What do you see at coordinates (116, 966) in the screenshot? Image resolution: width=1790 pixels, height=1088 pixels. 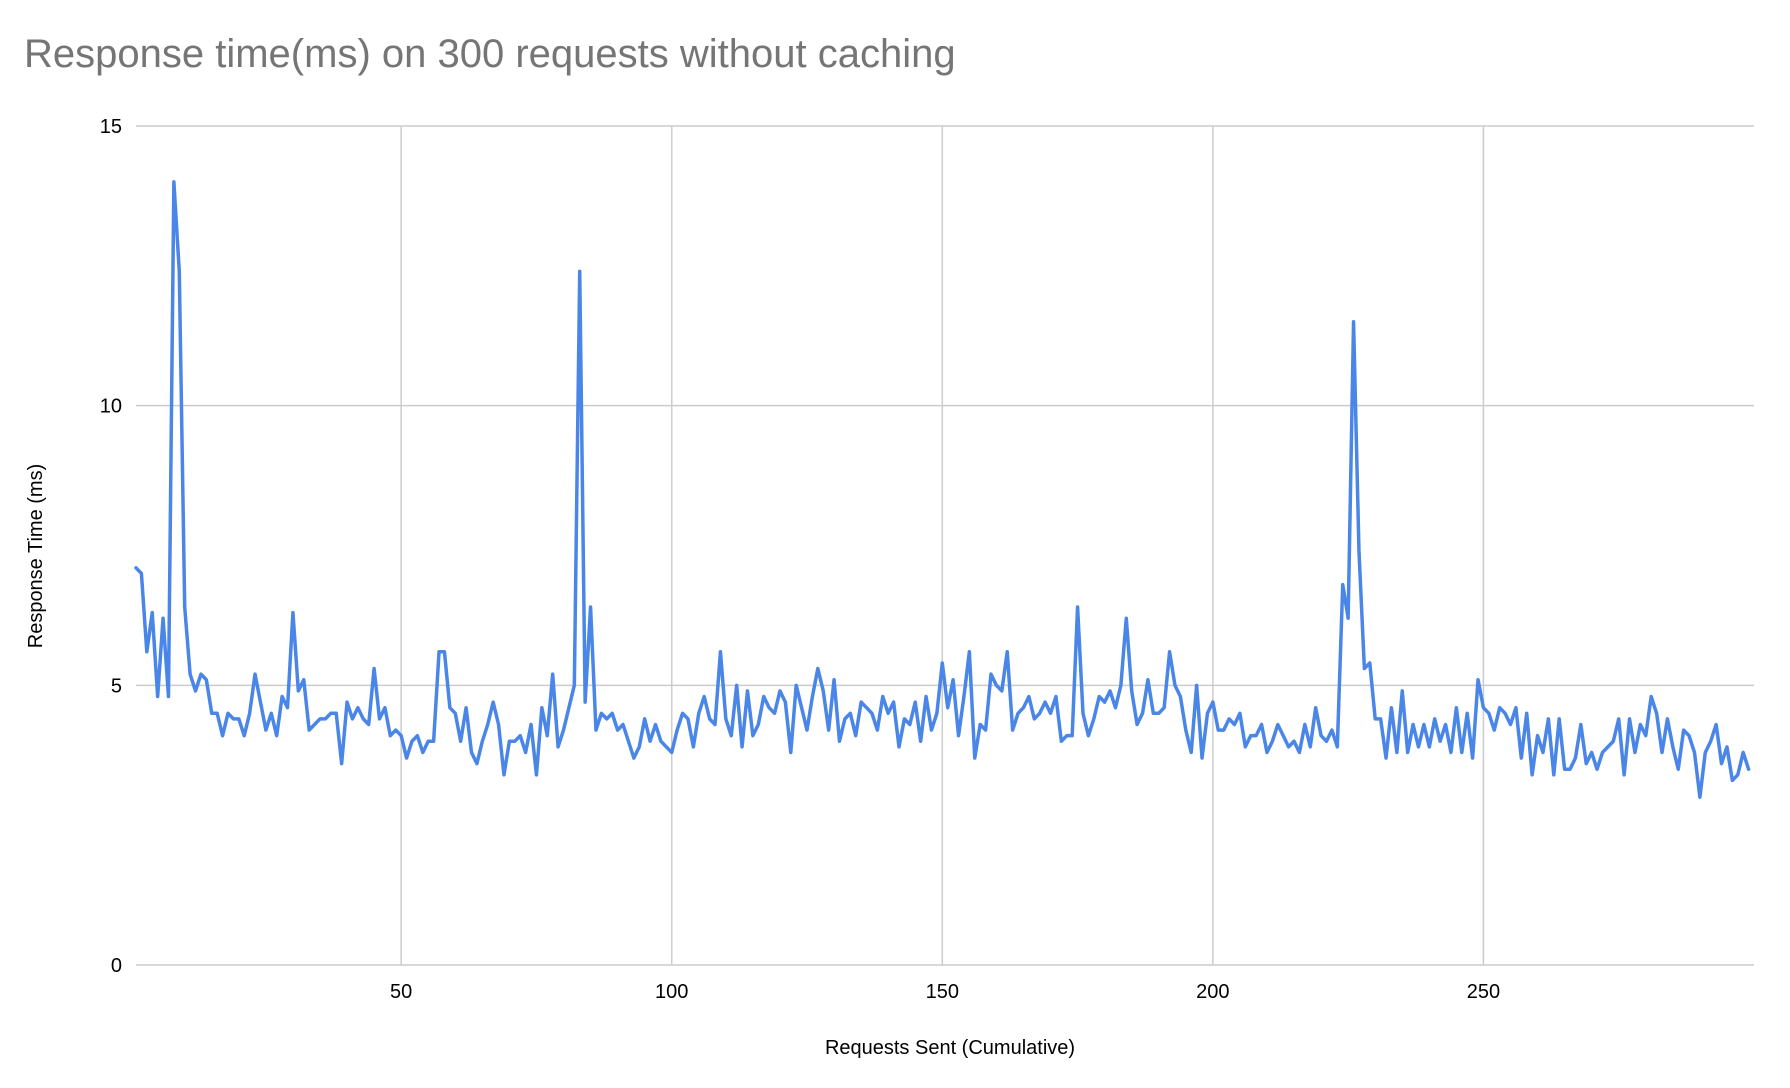 I see `y-tick-label: 0` at bounding box center [116, 966].